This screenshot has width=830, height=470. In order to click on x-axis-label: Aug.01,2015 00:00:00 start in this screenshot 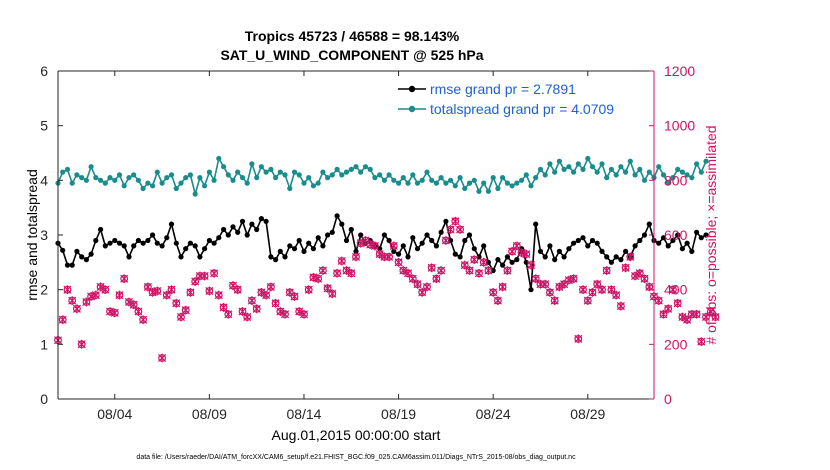, I will do `click(356, 435)`.